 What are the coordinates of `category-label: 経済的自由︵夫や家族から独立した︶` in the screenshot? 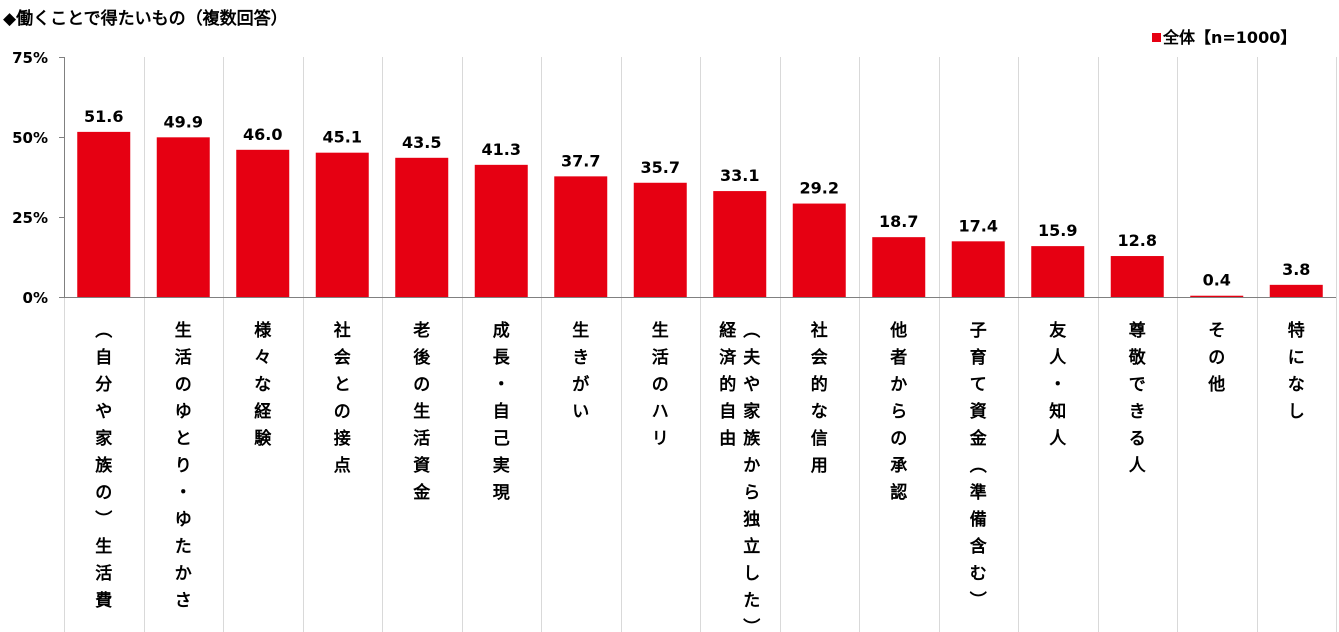 It's located at (740, 476).